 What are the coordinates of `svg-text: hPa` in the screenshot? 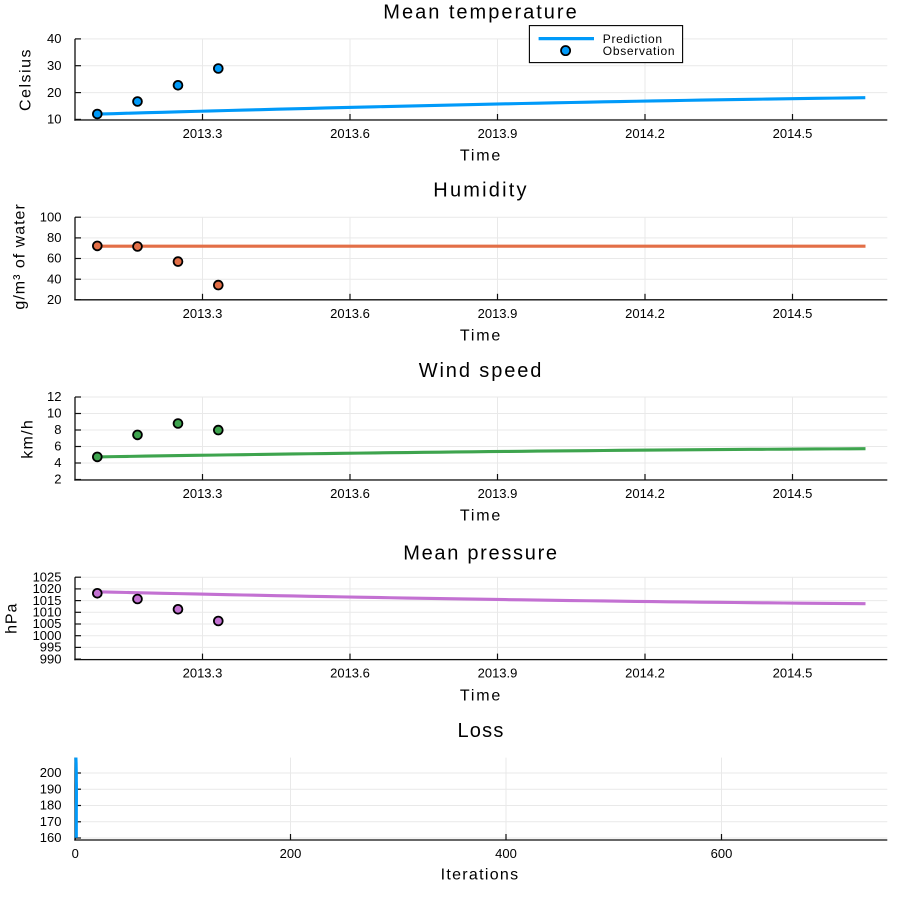 It's located at (11, 618).